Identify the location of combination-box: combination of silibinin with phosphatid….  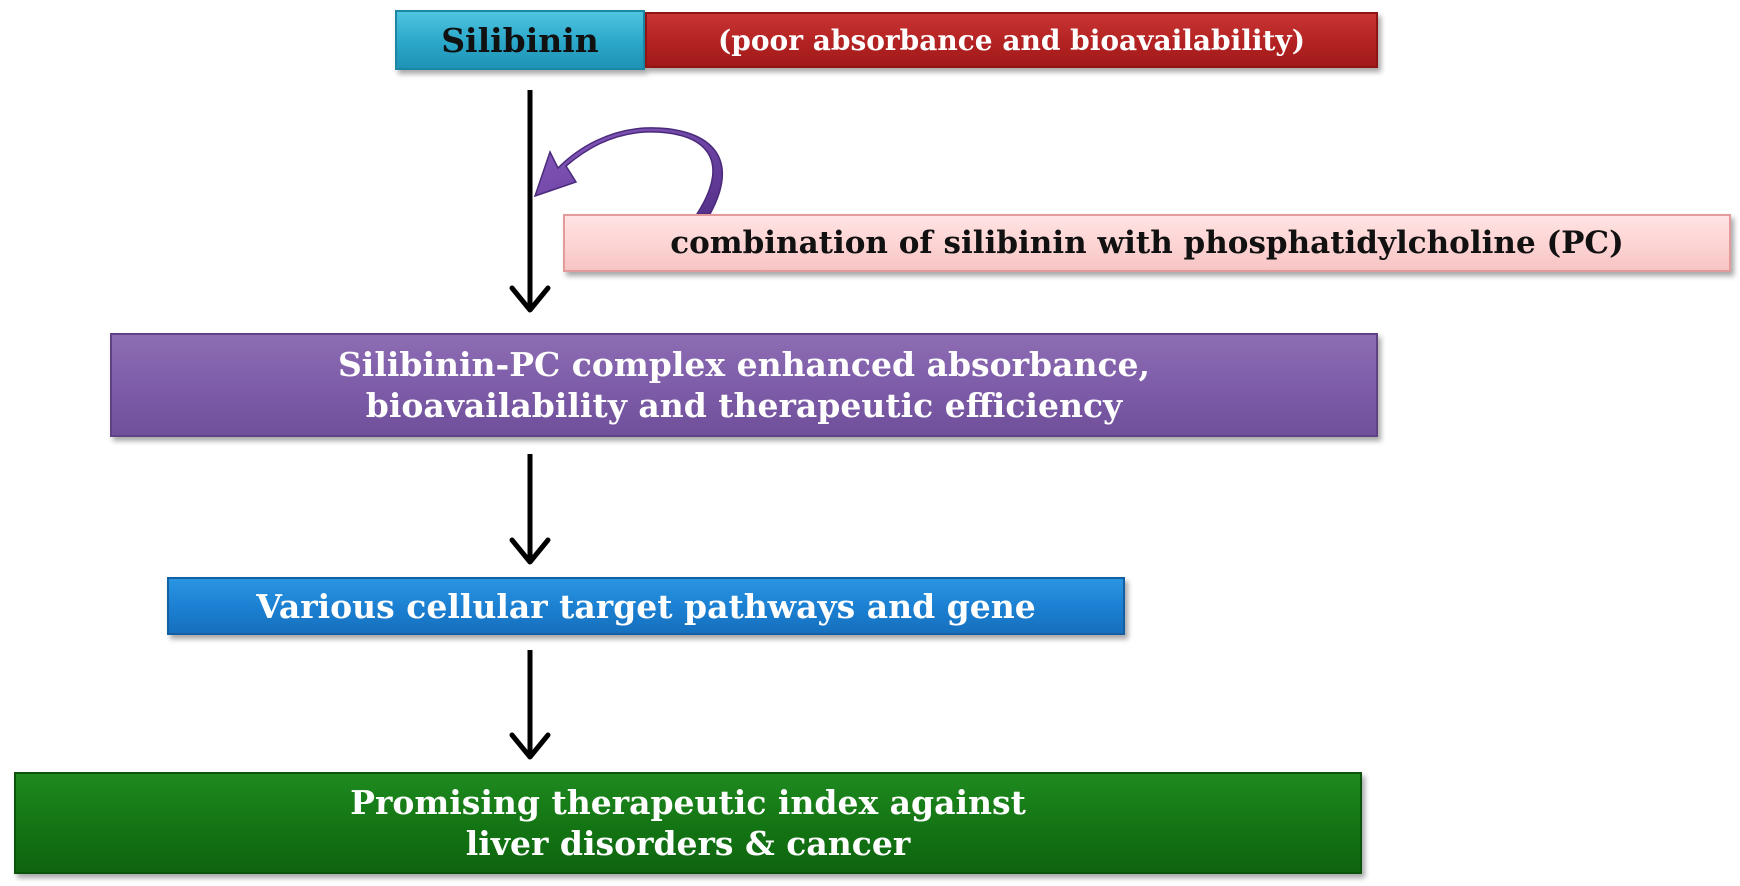
(1147, 243).